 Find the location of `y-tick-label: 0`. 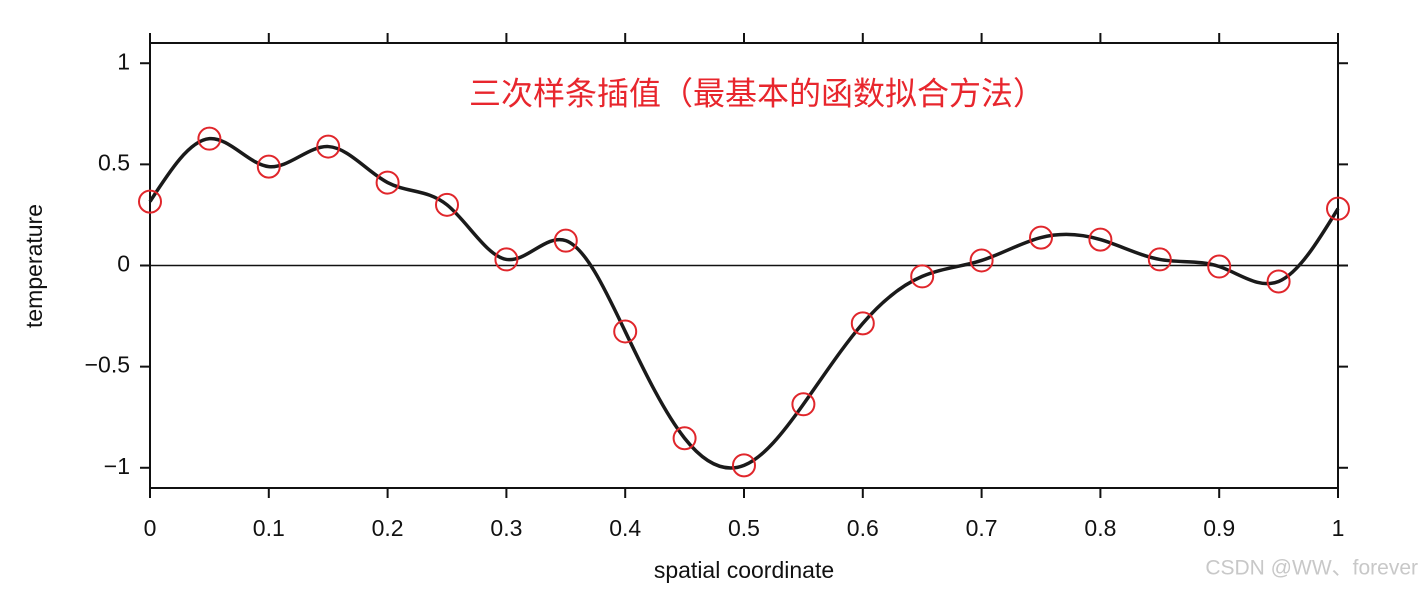

y-tick-label: 0 is located at coordinates (123, 264).